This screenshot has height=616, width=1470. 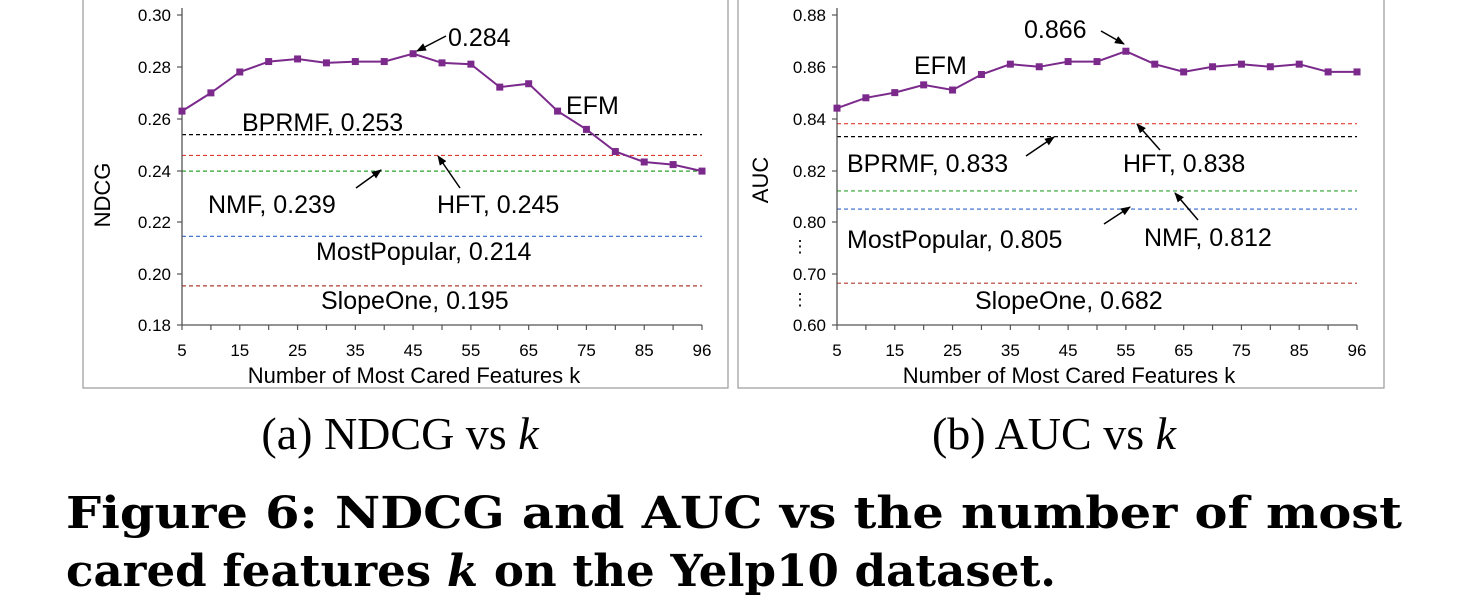 I want to click on panel-b-slopeone-label: SlopeOne, 0.682, so click(x=1069, y=301).